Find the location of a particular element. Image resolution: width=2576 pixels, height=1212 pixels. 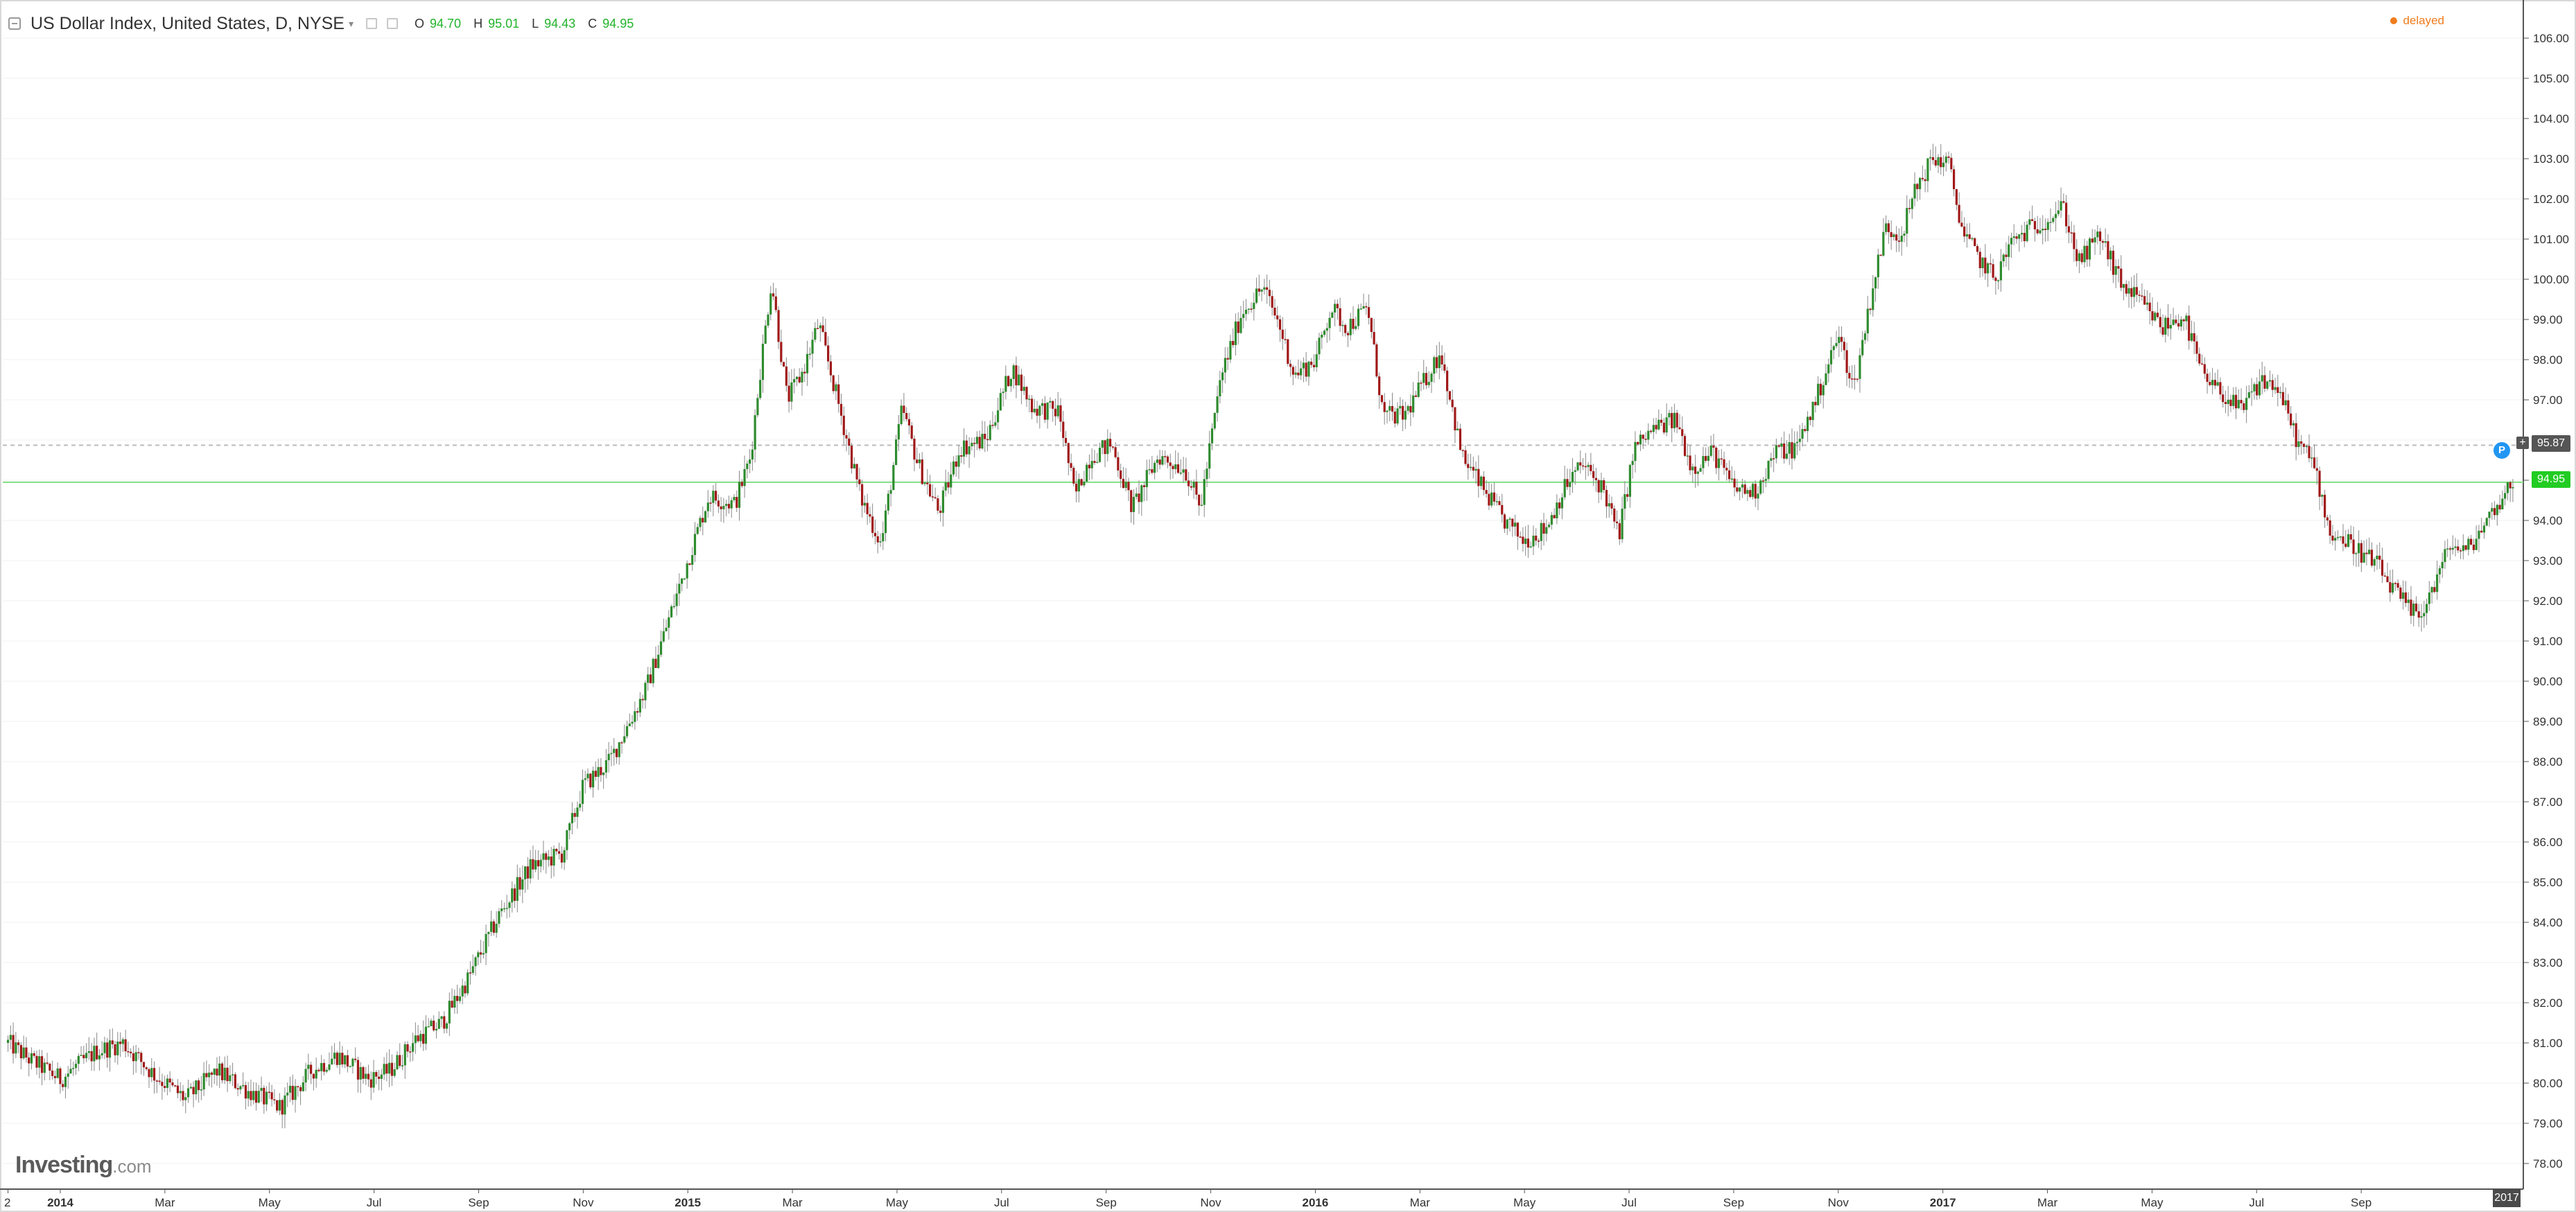

high-label: H is located at coordinates (478, 23).